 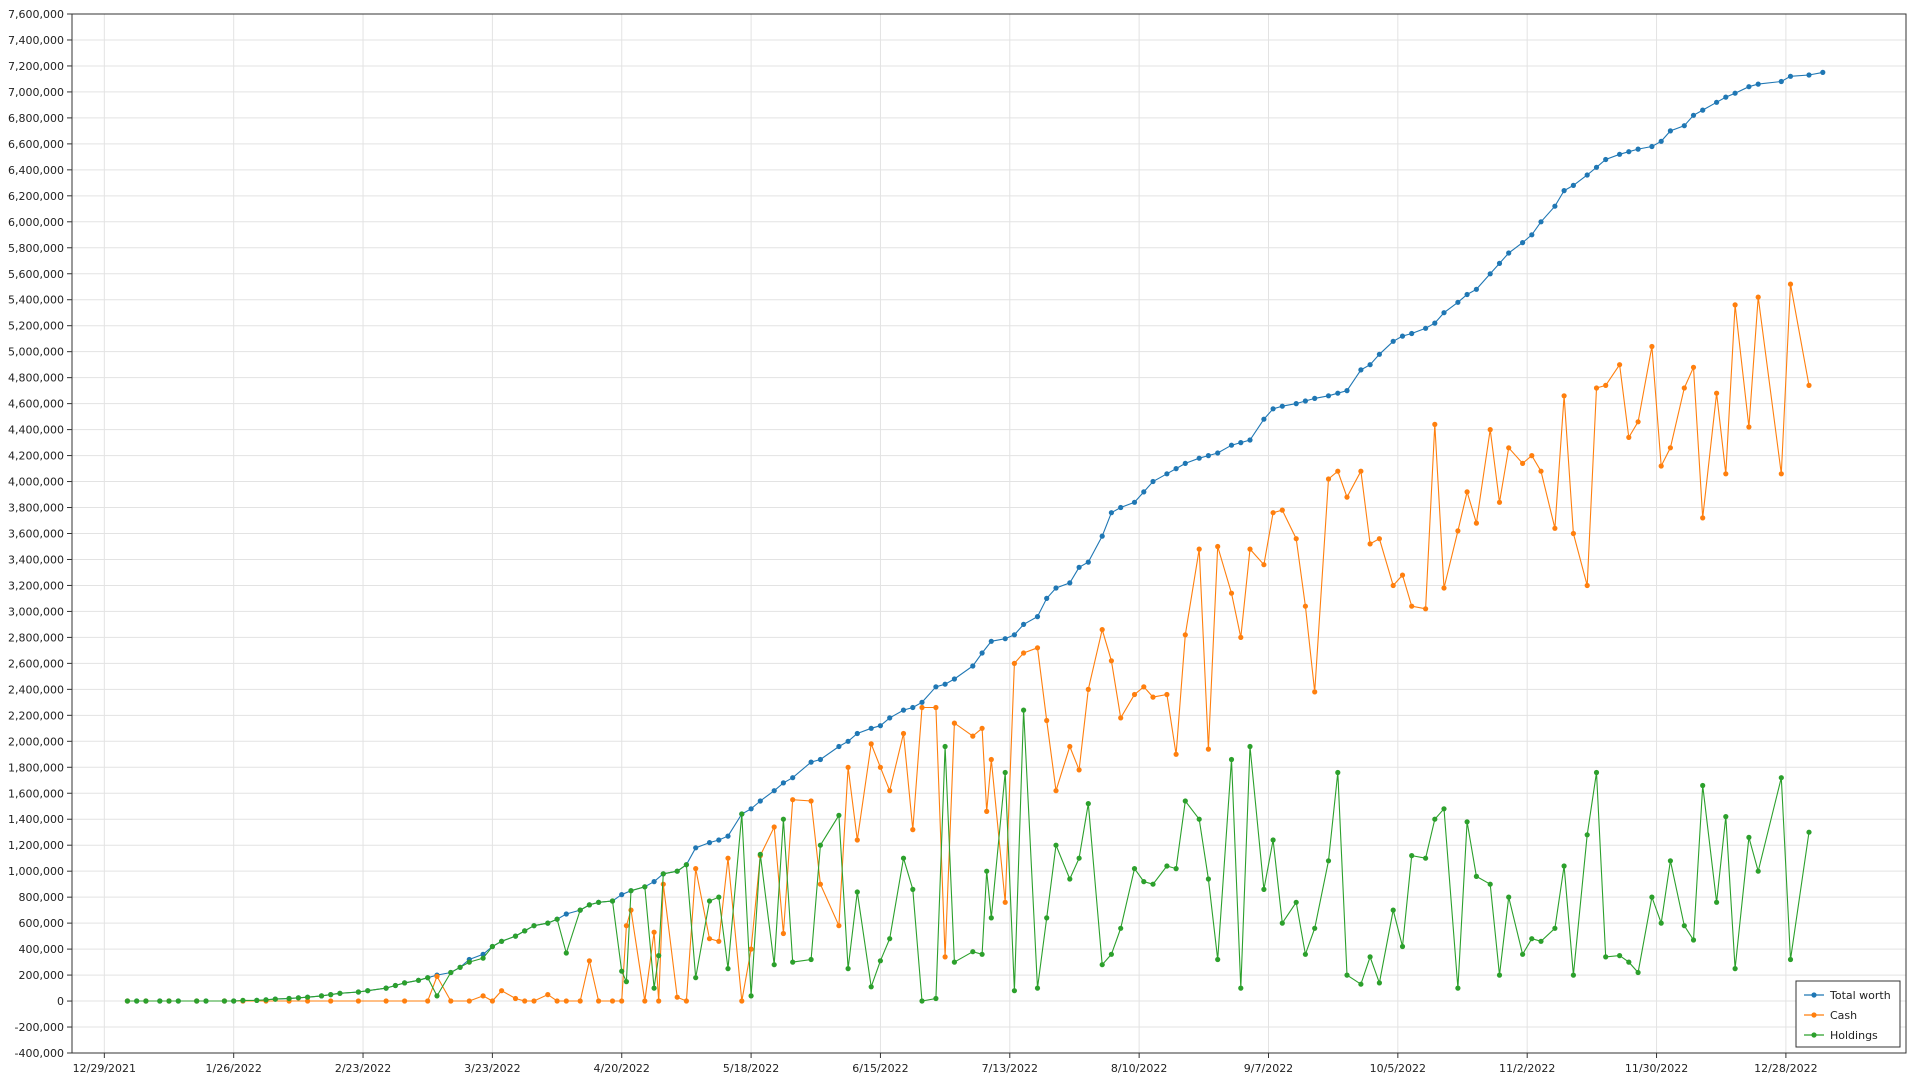 I want to click on y-tick-label: 6,200,000, so click(x=36, y=196).